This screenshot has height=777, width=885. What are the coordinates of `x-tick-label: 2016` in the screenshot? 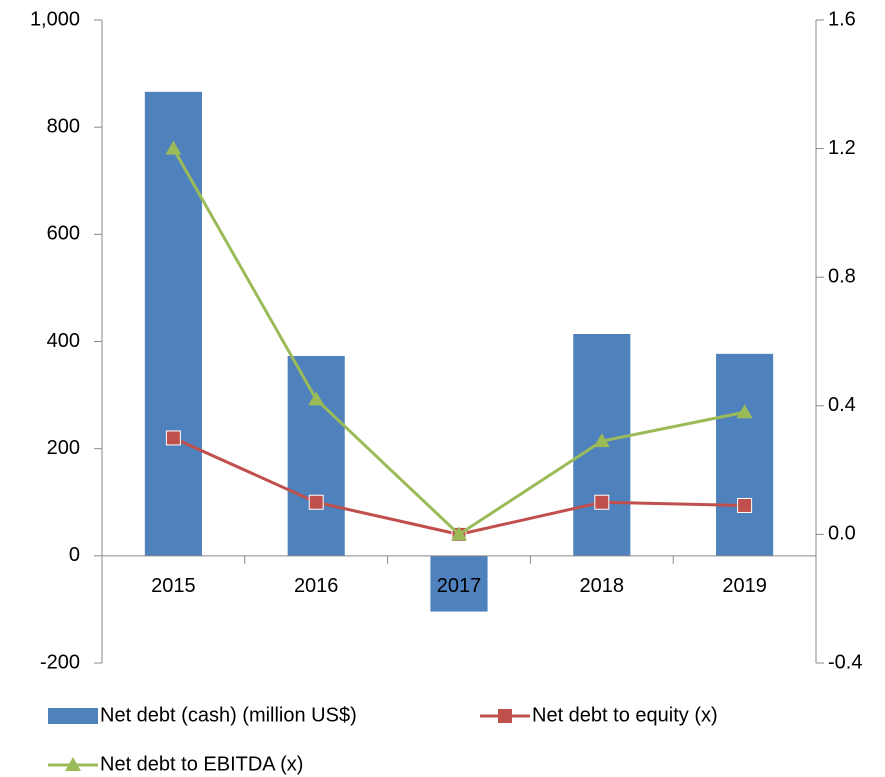 It's located at (316, 586).